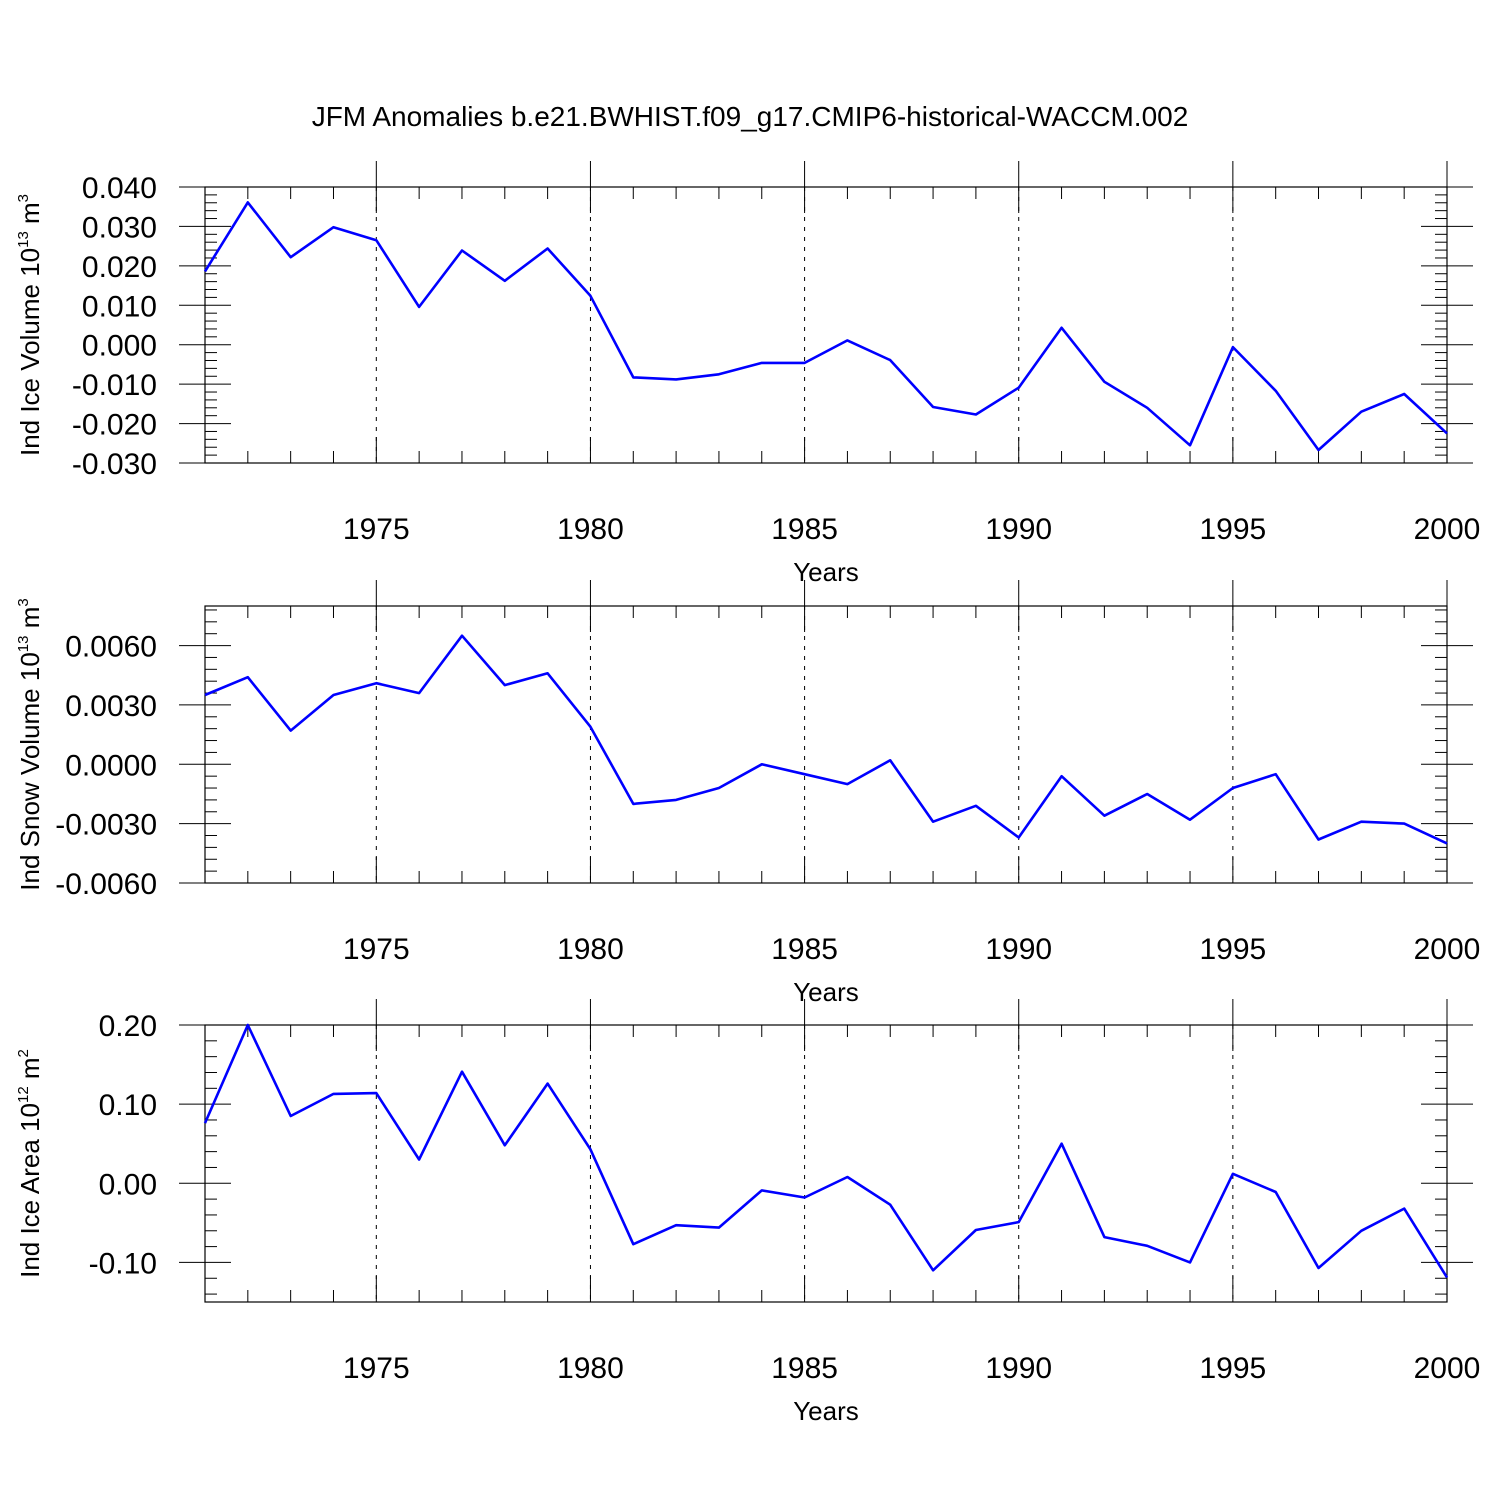 The width and height of the screenshot is (1500, 1500). Describe the element at coordinates (128, 1026) in the screenshot. I see `y-tick-label: 0.20` at that location.